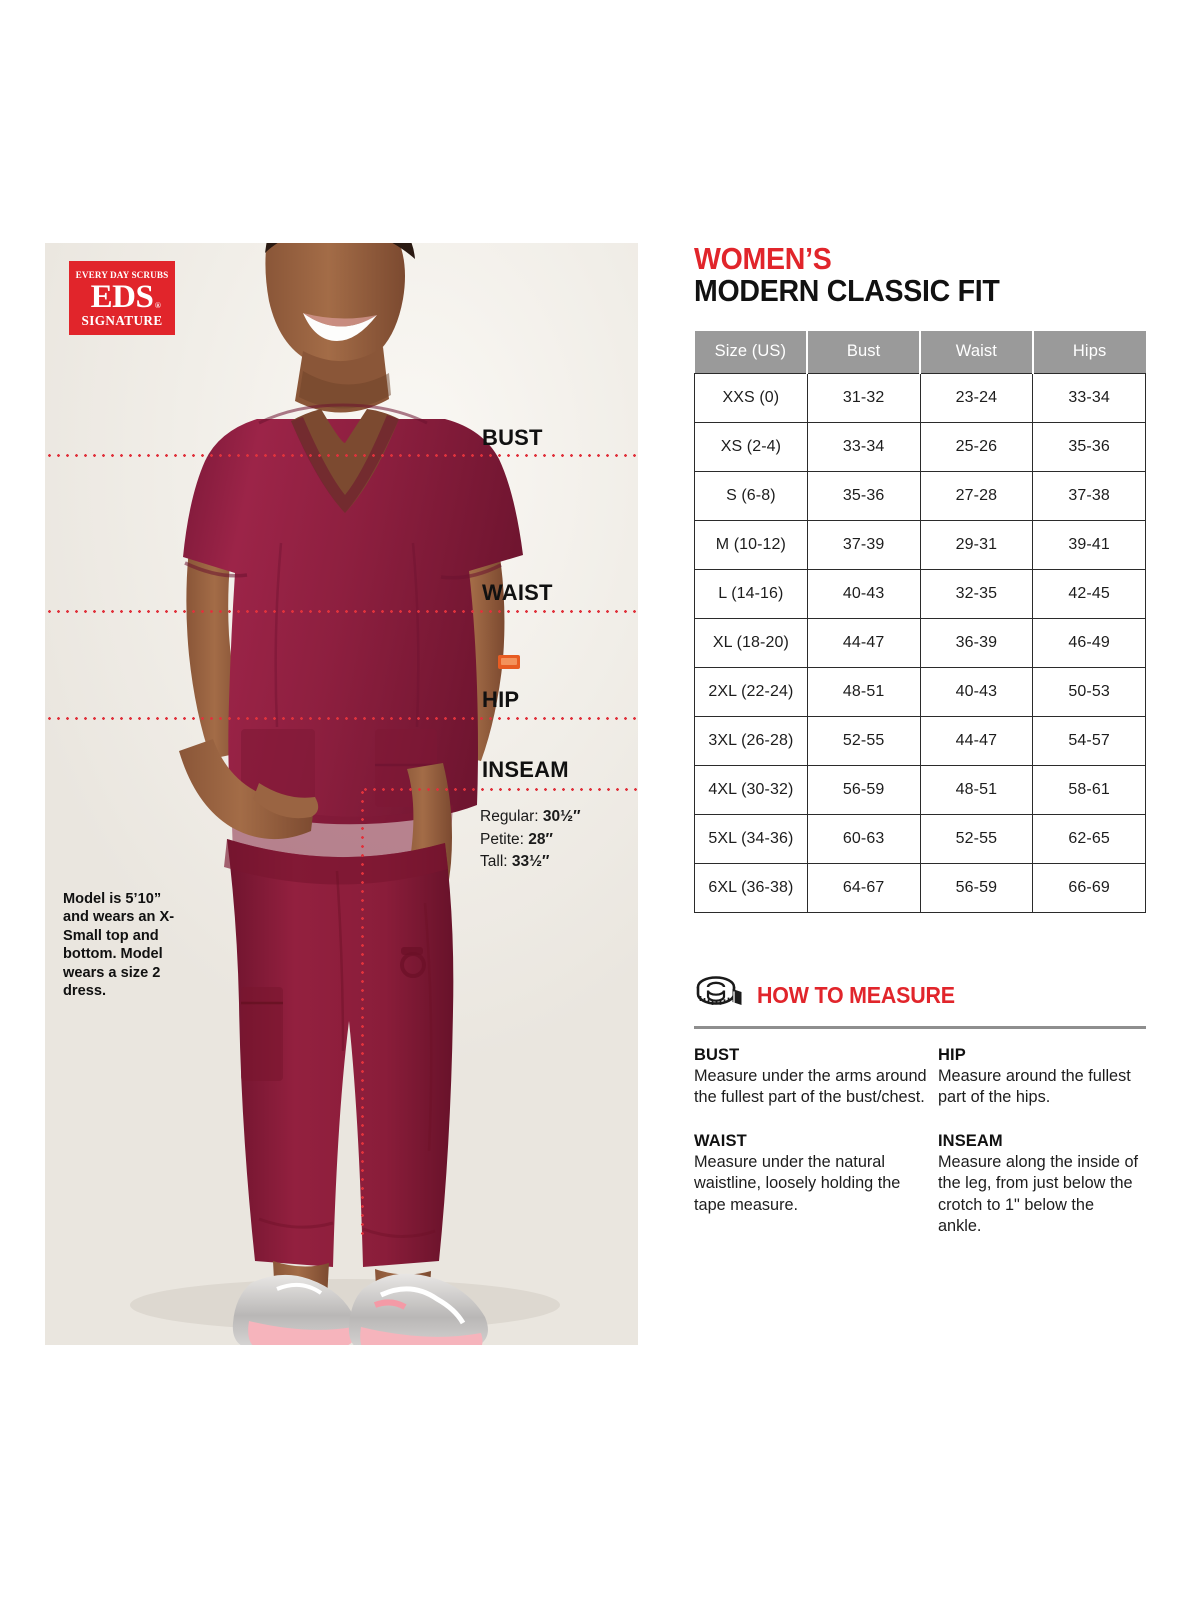 The height and width of the screenshot is (1600, 1200). Describe the element at coordinates (125, 296) in the screenshot. I see `logo-wordmark: EDS ®` at that location.